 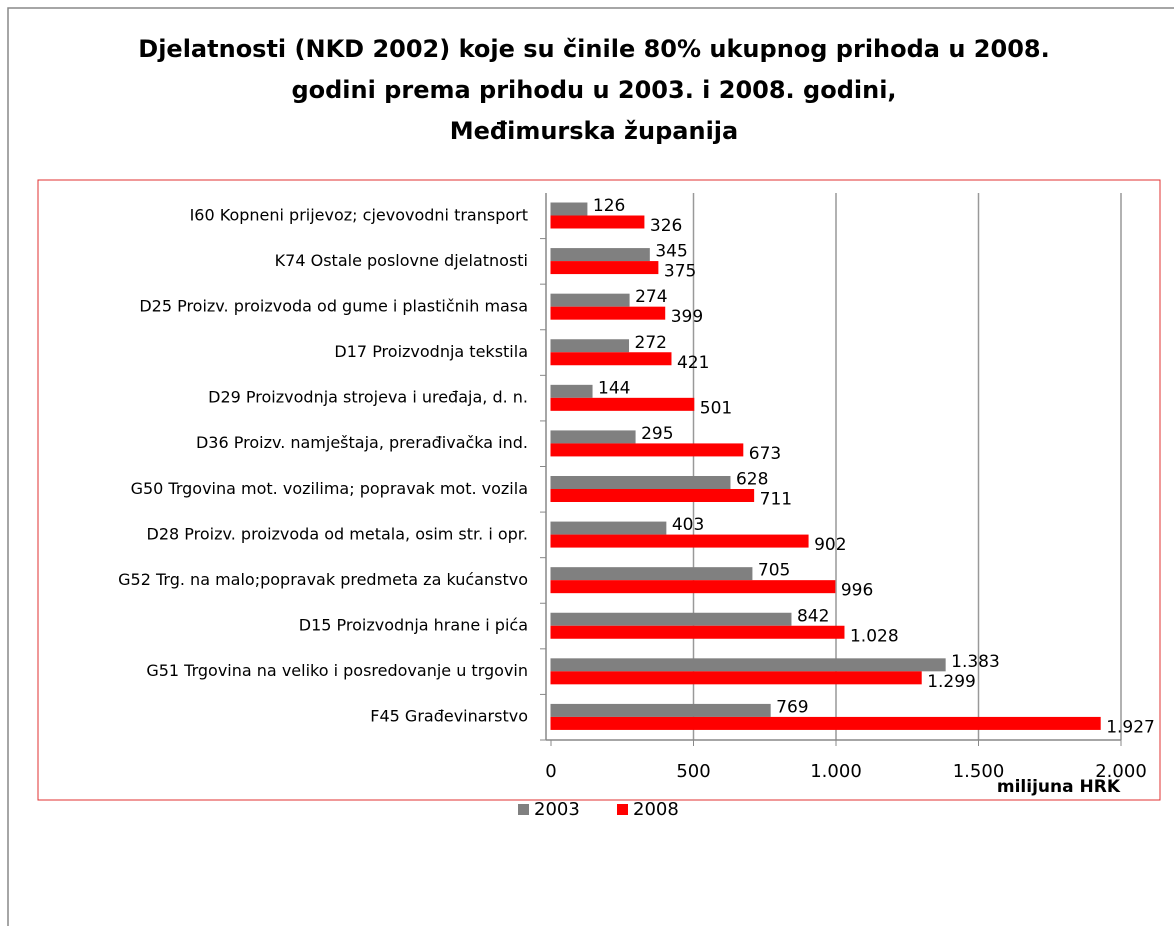 I want to click on value-label: 501, so click(x=716, y=408).